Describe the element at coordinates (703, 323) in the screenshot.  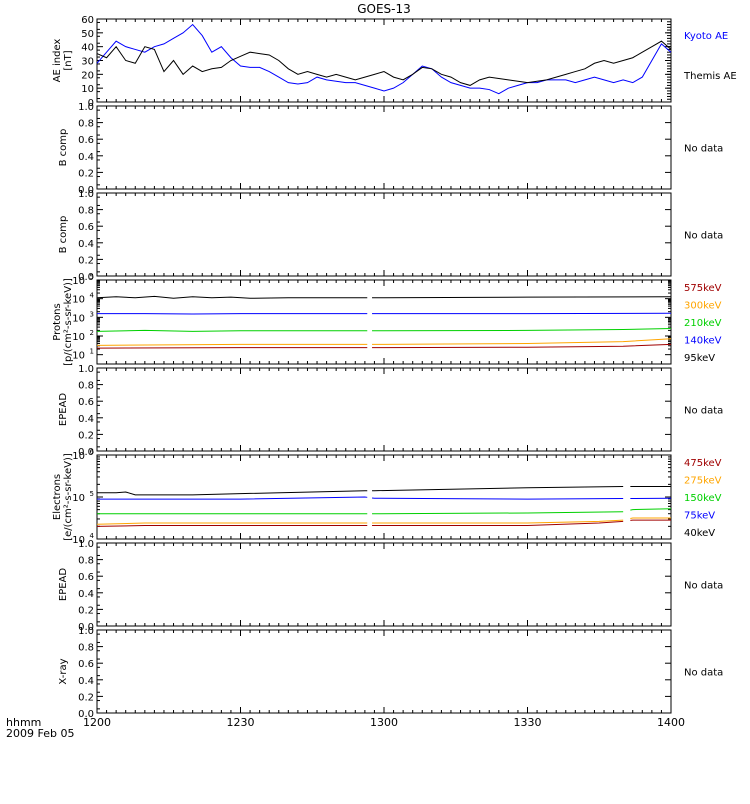
I see `legend-210kev: 210keV` at that location.